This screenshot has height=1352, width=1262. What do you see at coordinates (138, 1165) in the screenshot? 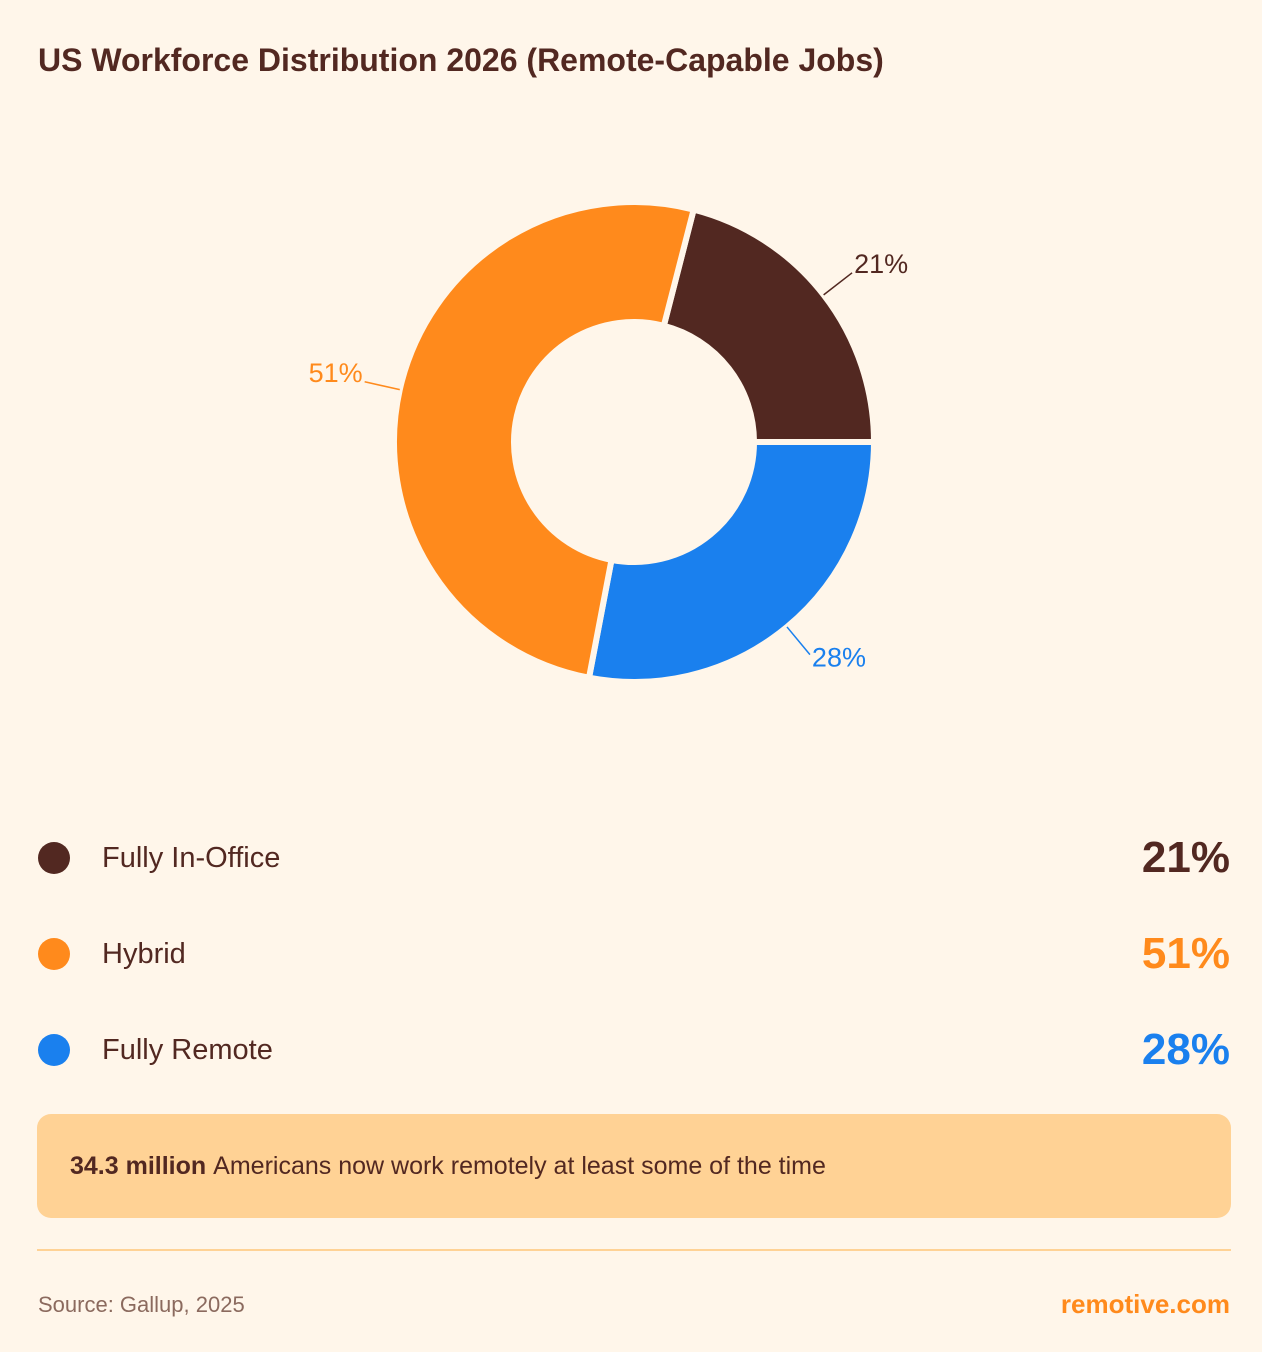
I see `callout-highlight: 34.3 million` at bounding box center [138, 1165].